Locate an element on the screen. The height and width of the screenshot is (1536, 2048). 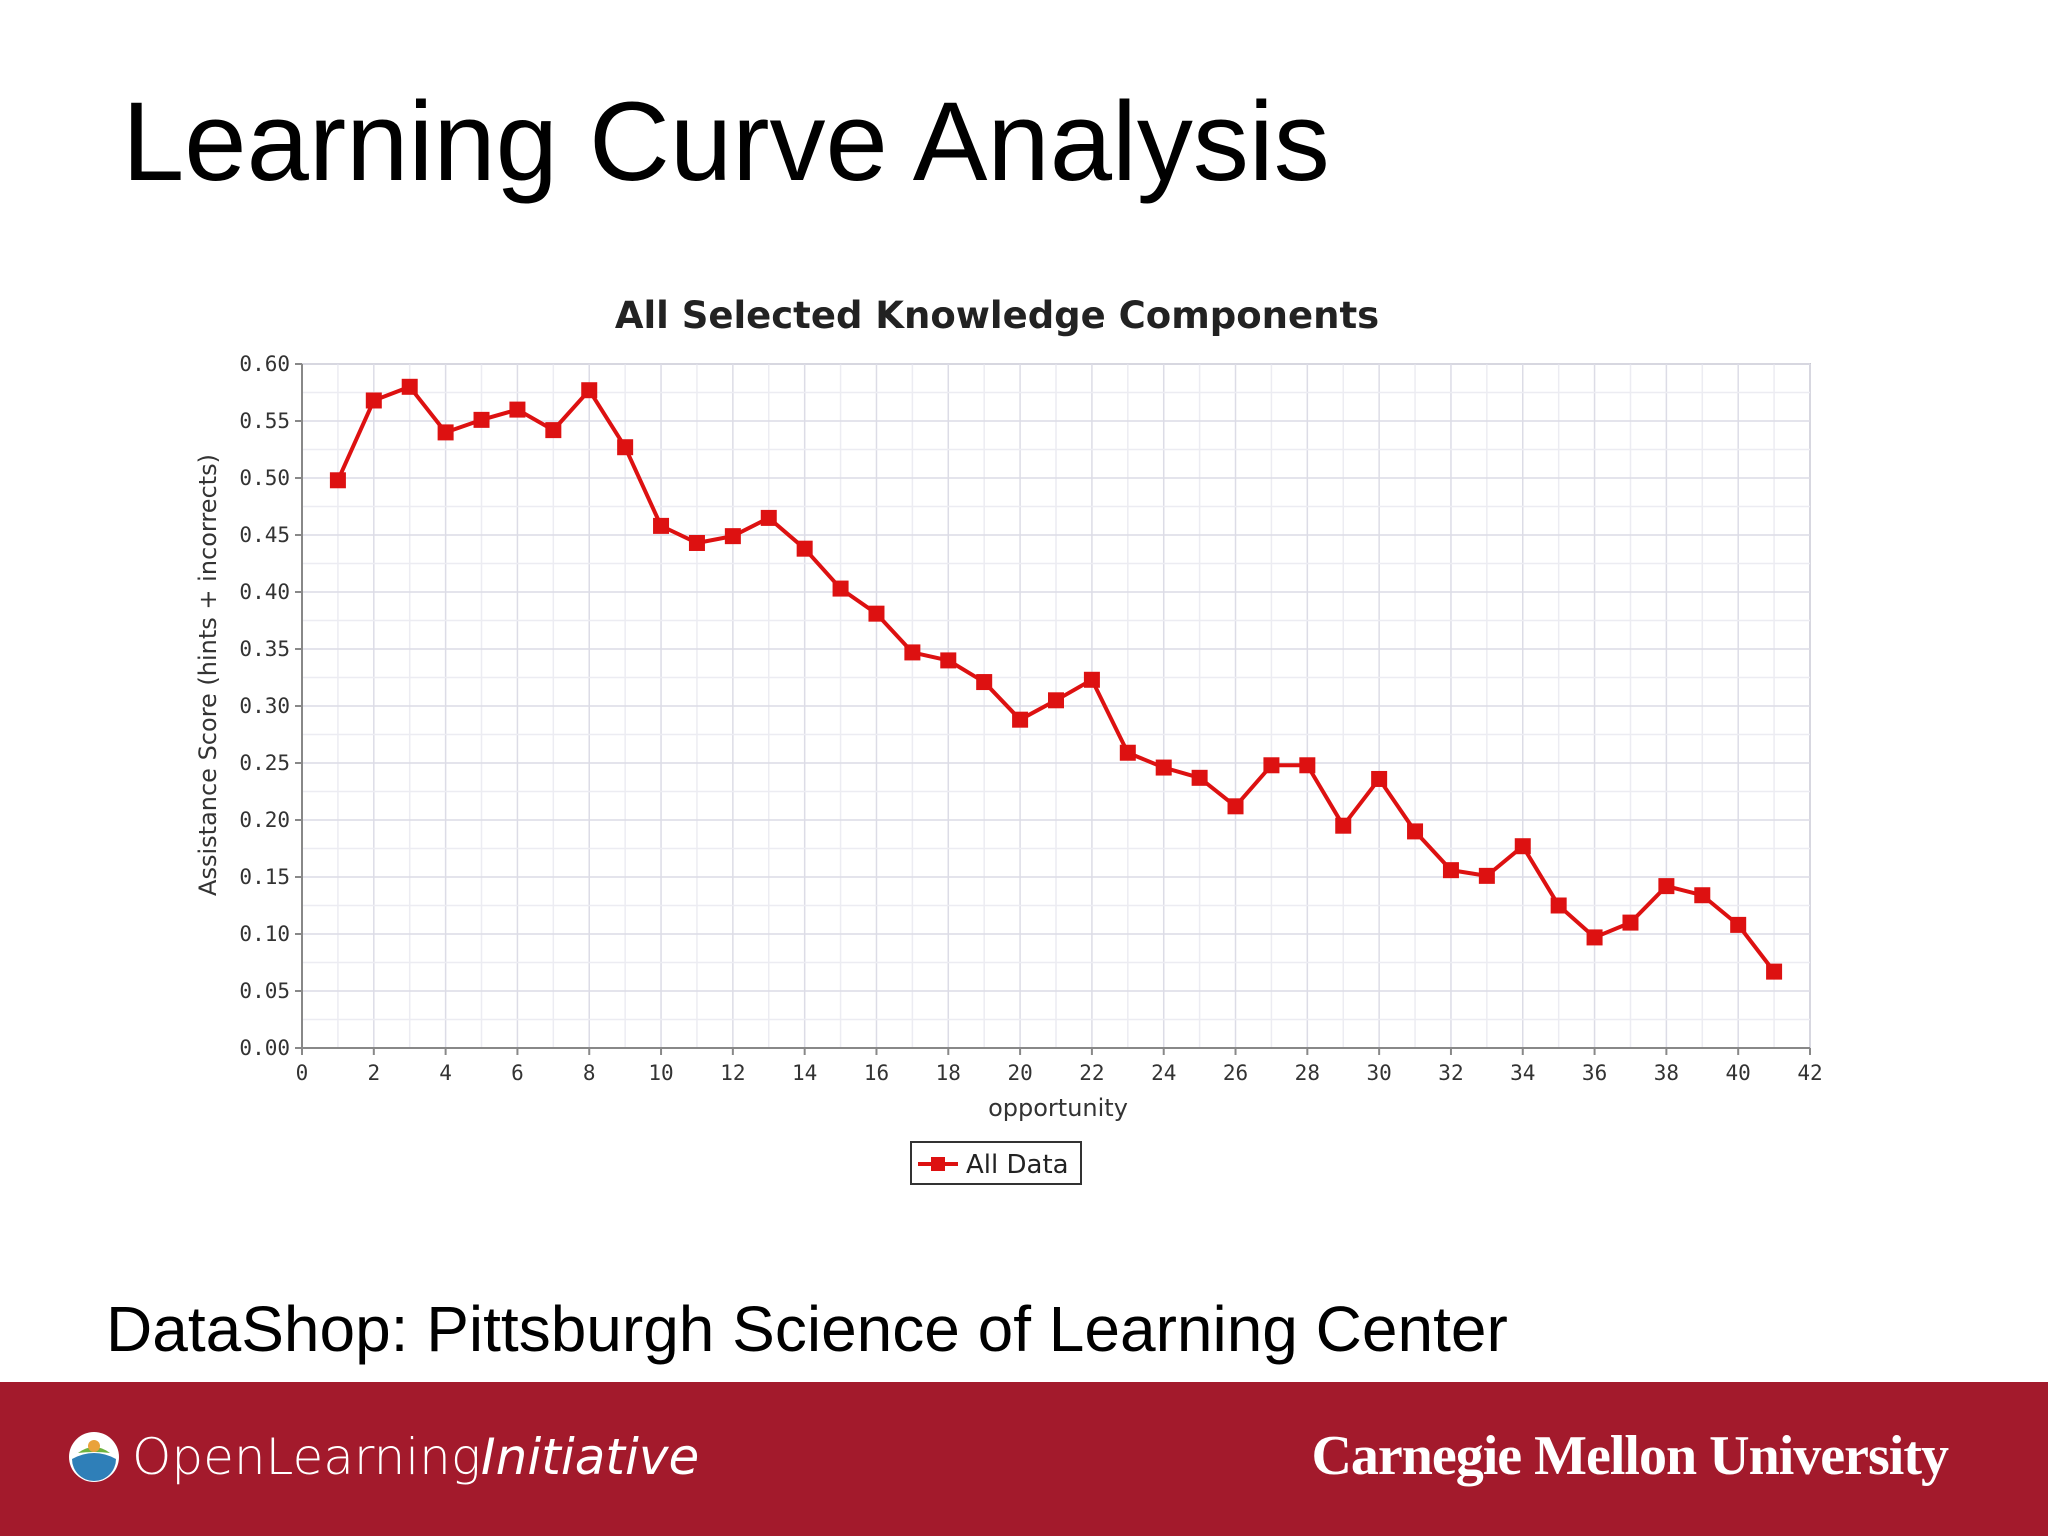
y-tick-label: 0.60 is located at coordinates (264, 364).